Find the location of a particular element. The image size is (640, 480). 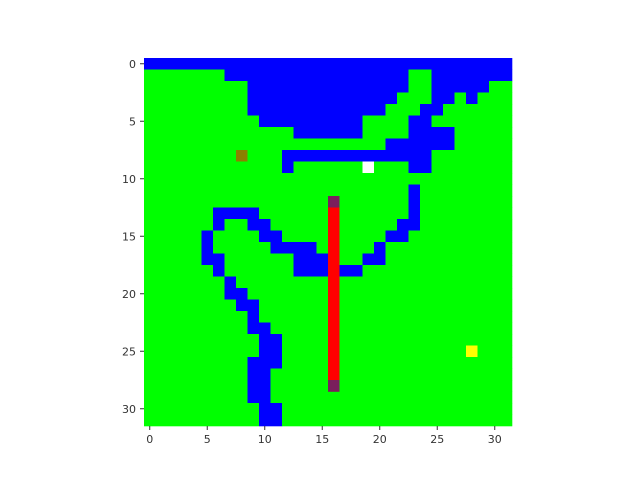

y-tick-label: 15 is located at coordinates (129, 236).